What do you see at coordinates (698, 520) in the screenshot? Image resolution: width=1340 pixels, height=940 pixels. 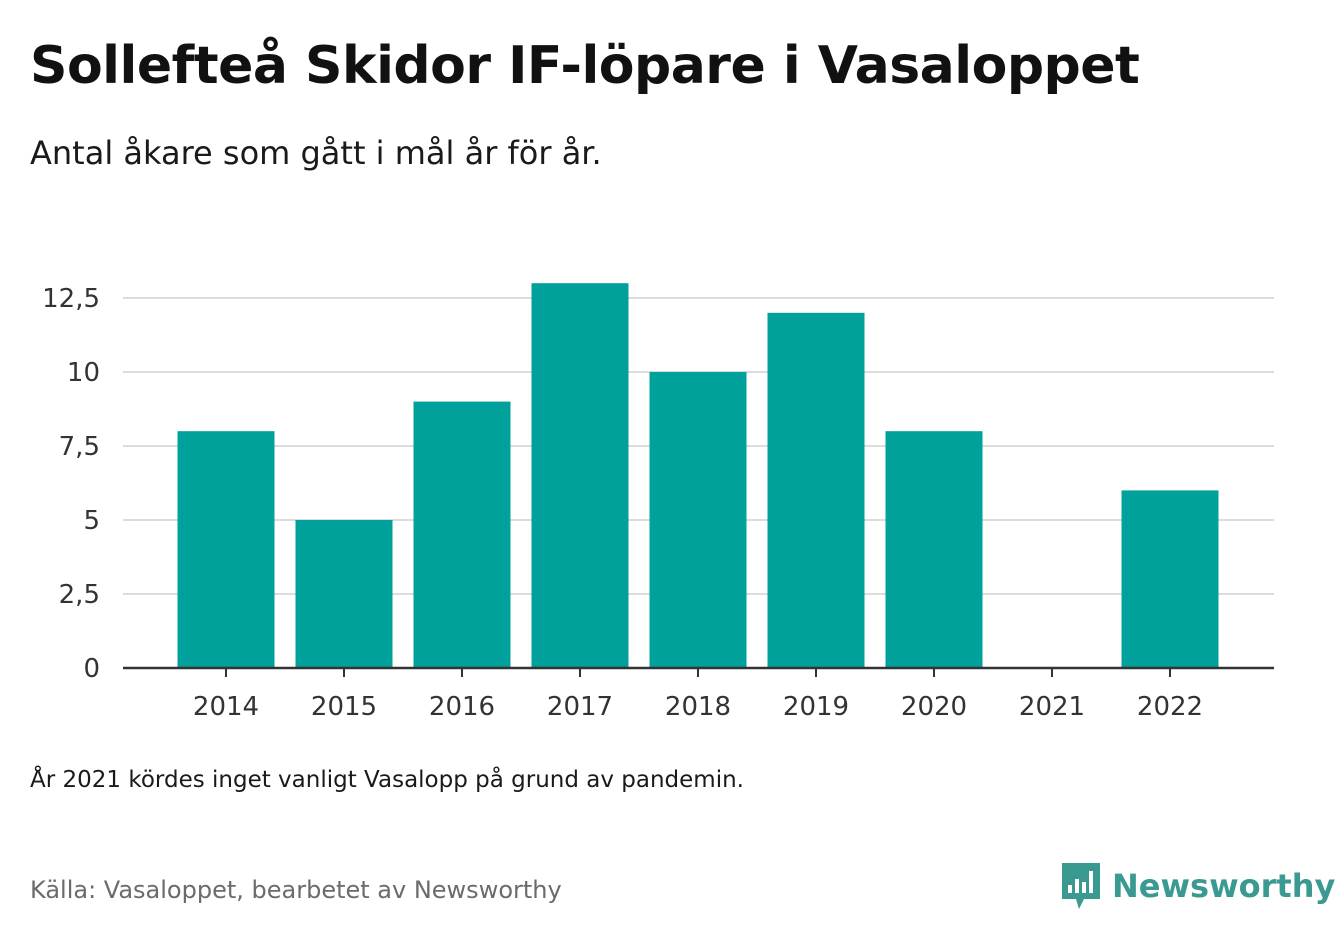 I see `bar-2018` at bounding box center [698, 520].